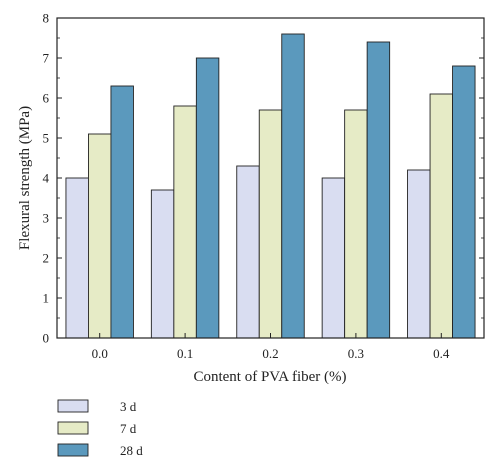 The width and height of the screenshot is (500, 473). Describe the element at coordinates (46, 58) in the screenshot. I see `y-tick-label: 7` at that location.